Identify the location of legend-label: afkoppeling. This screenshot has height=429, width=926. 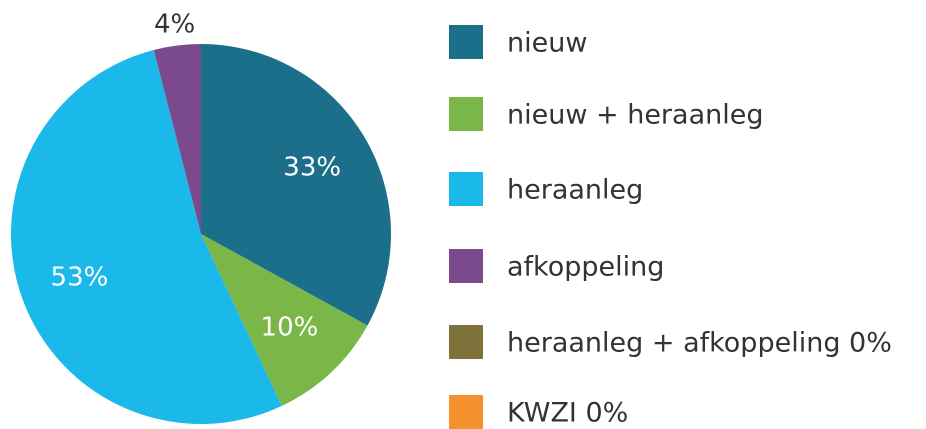
(585, 267).